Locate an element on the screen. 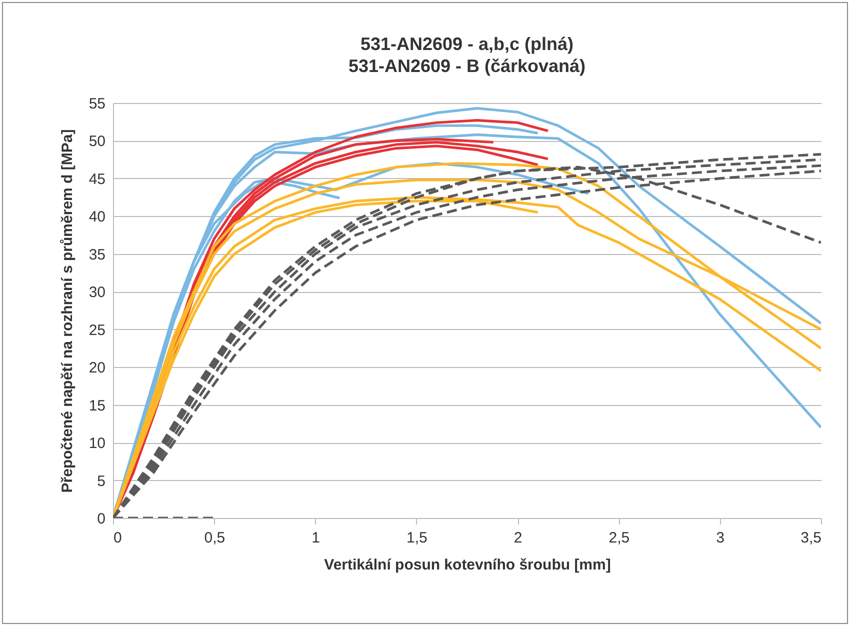 This screenshot has height=628, width=852. y-tick-label: 10 is located at coordinates (97, 443).